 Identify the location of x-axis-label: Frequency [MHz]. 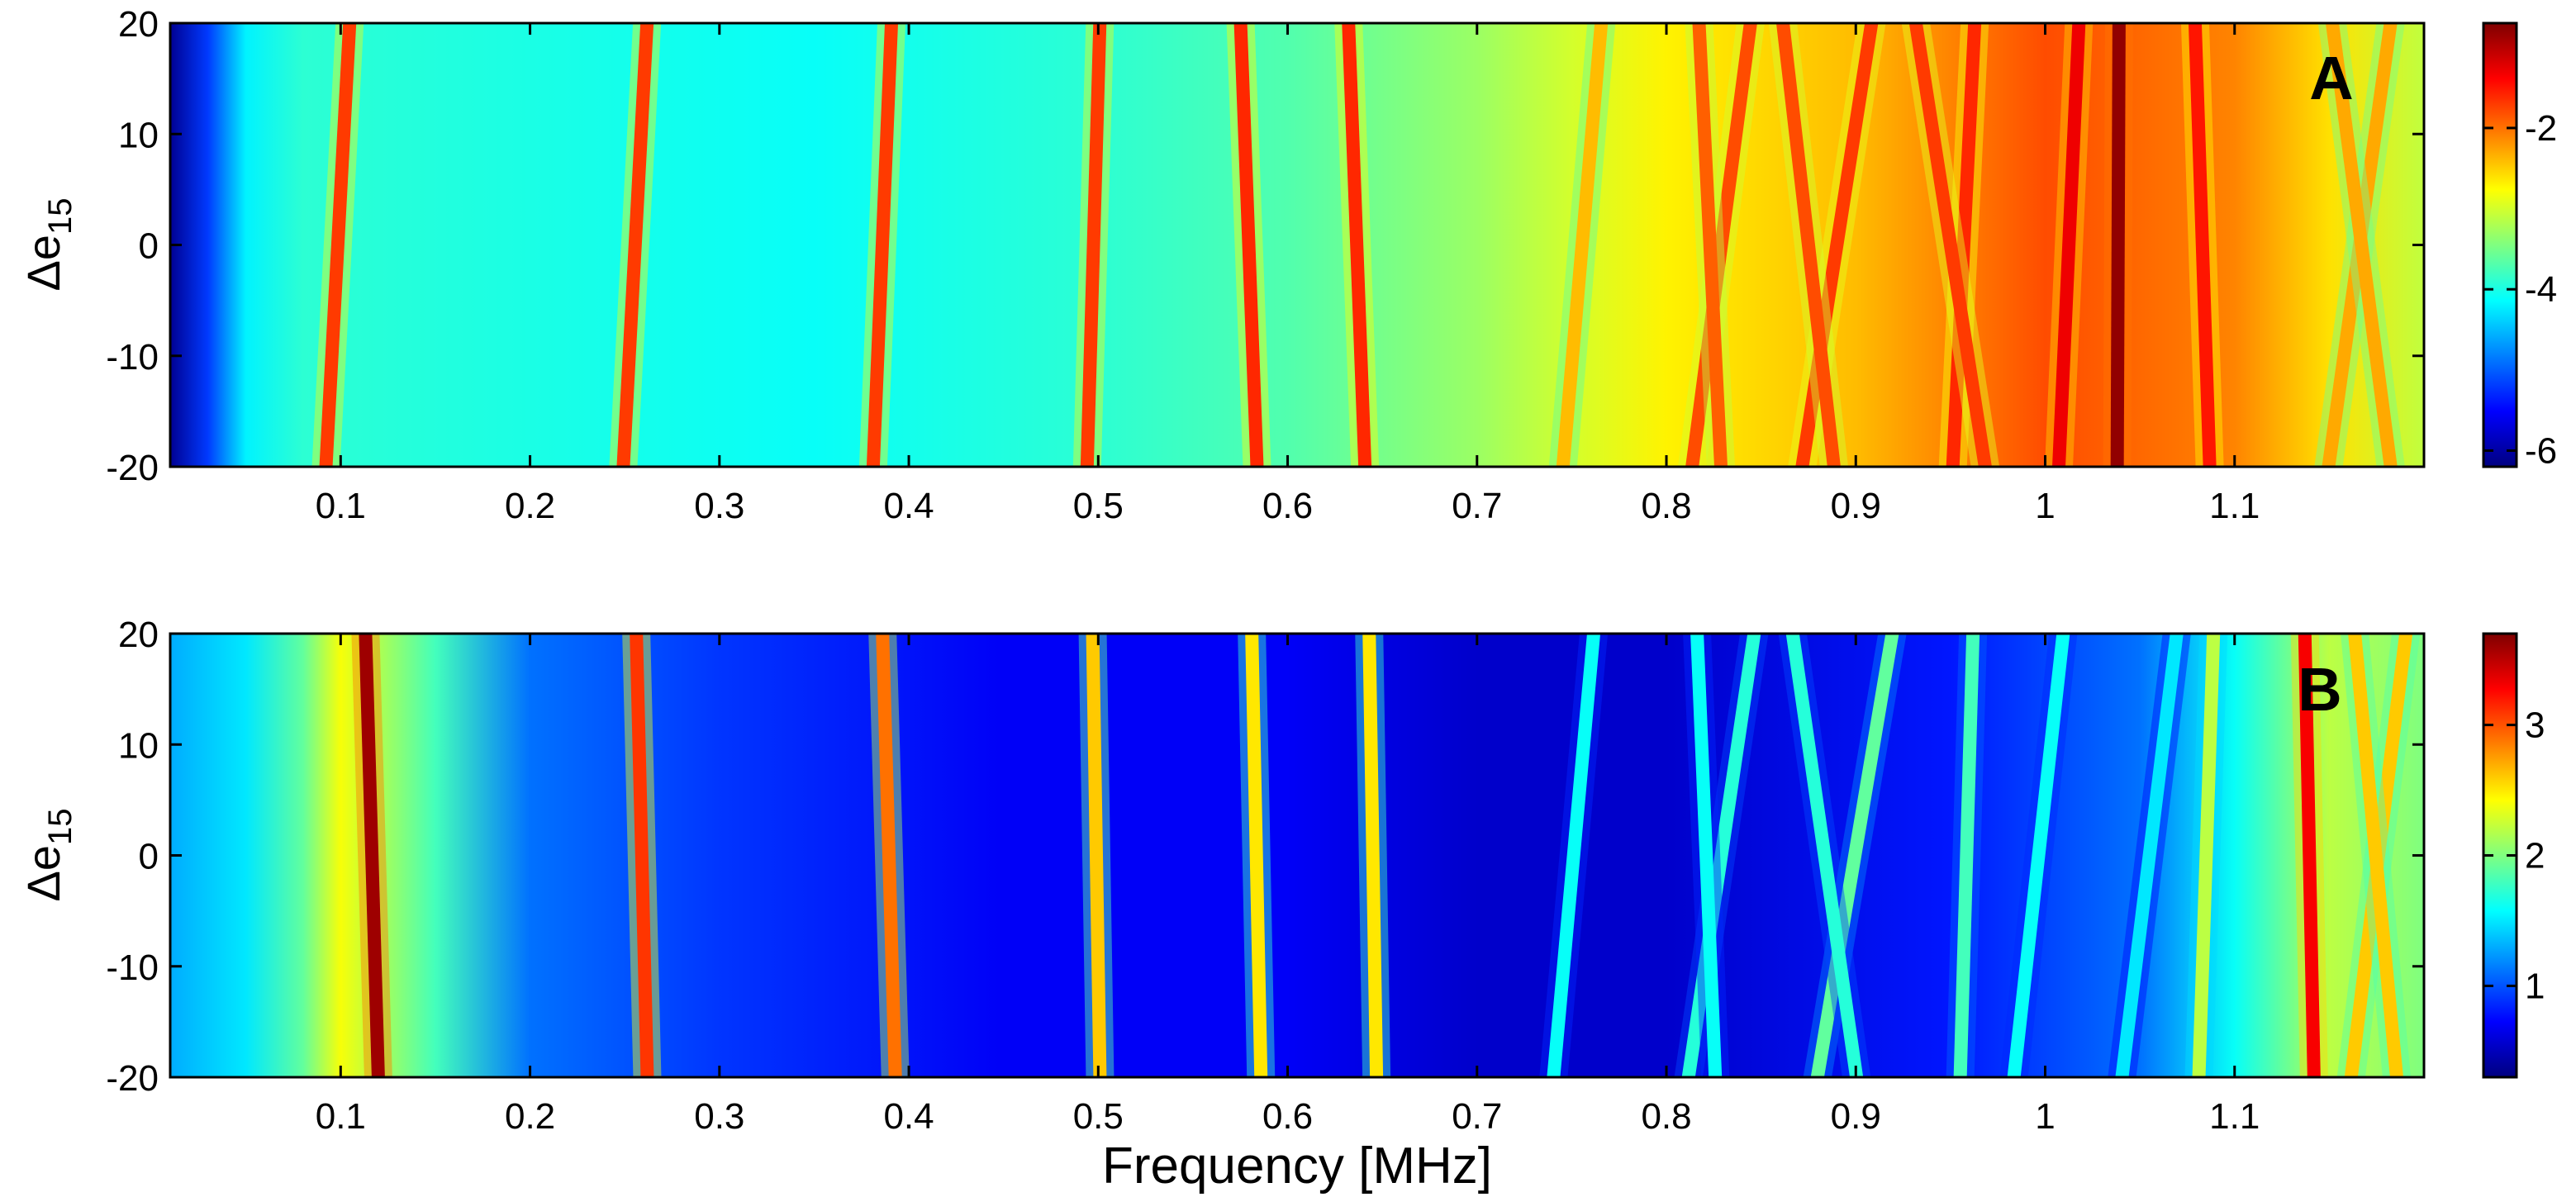
(1297, 1166).